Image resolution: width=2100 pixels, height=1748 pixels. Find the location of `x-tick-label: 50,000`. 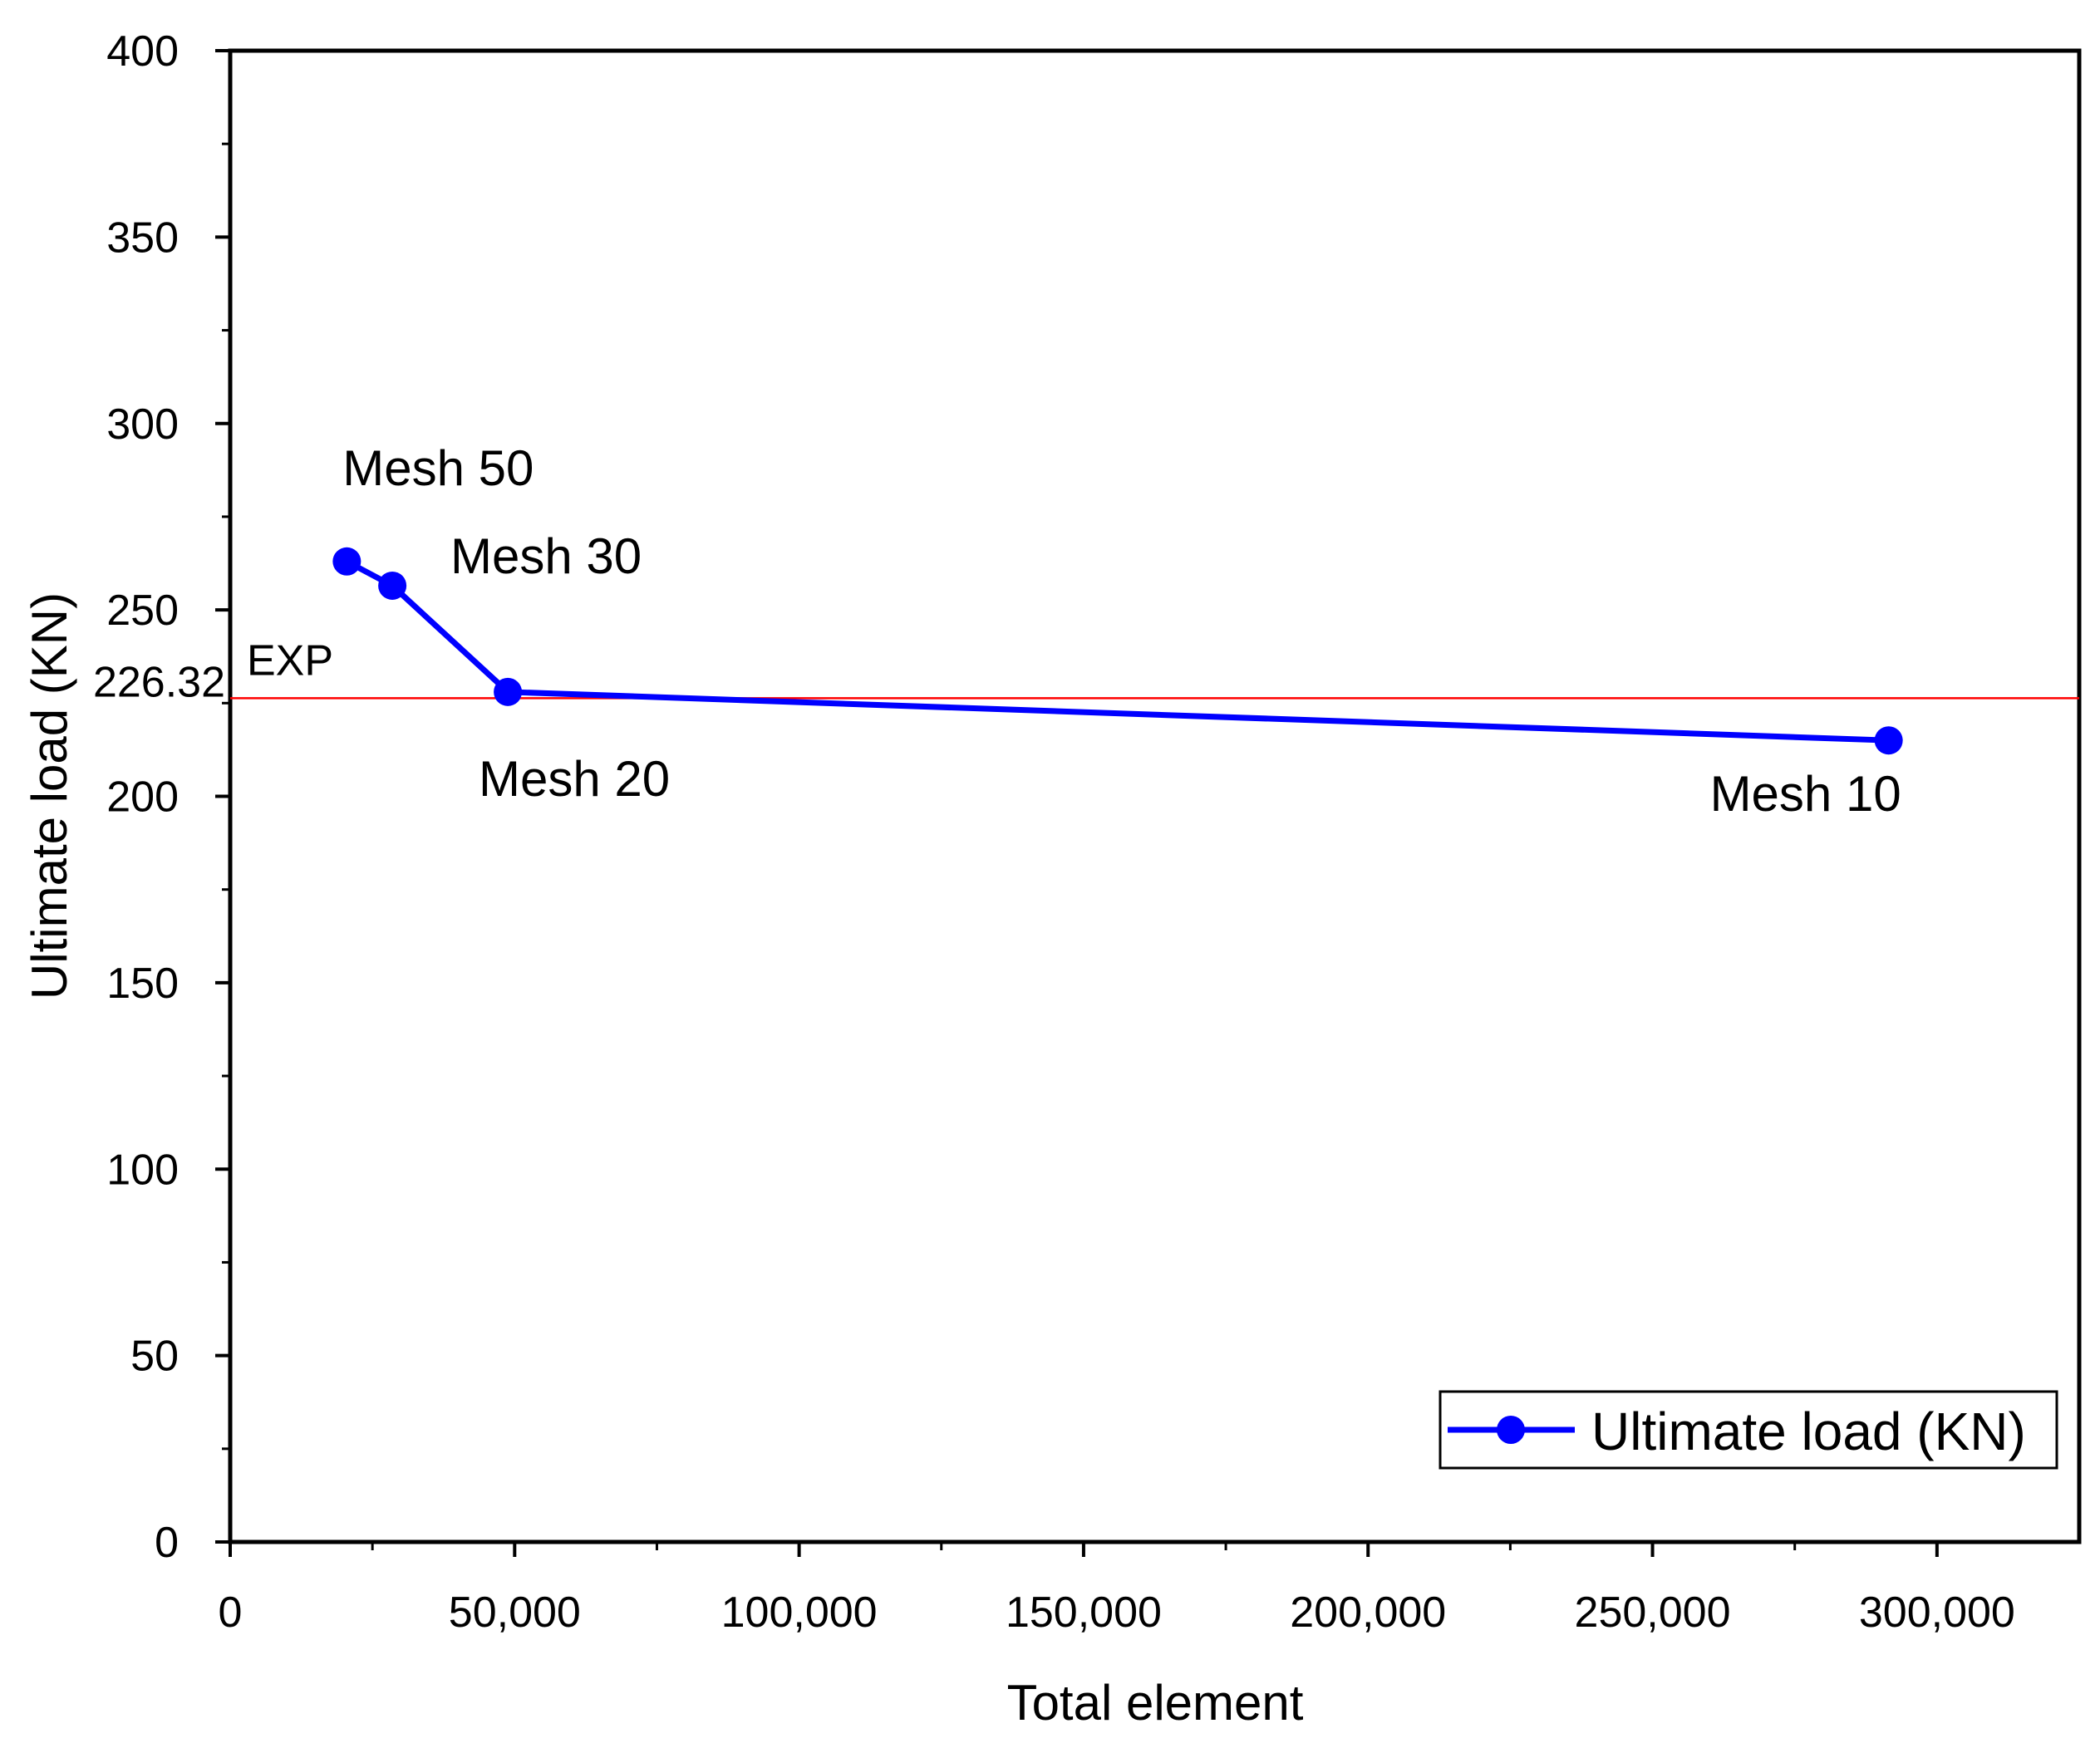

x-tick-label: 50,000 is located at coordinates (515, 1612).